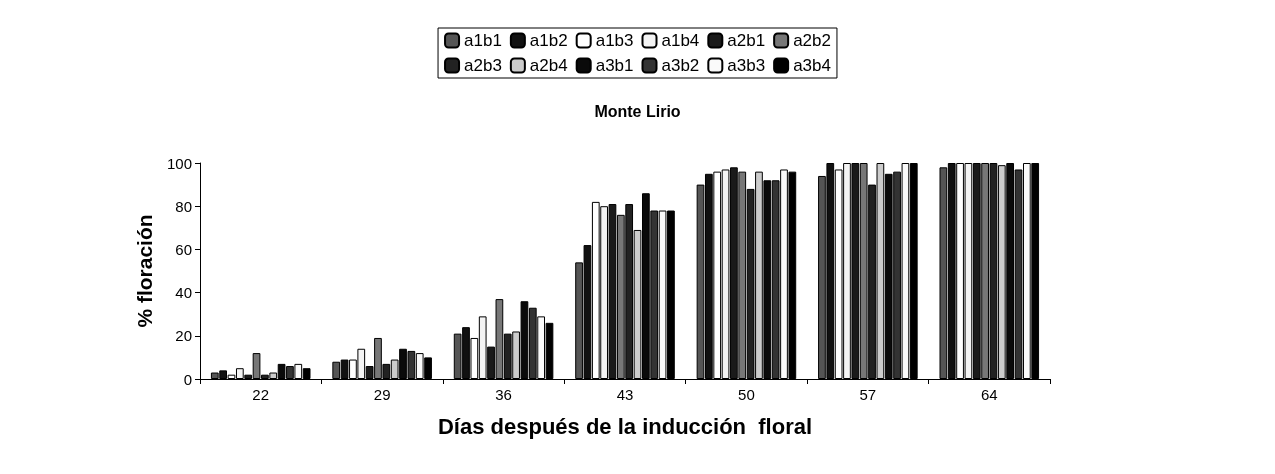 The height and width of the screenshot is (474, 1275). Describe the element at coordinates (989, 394) in the screenshot. I see `x-tick-label: 64` at that location.